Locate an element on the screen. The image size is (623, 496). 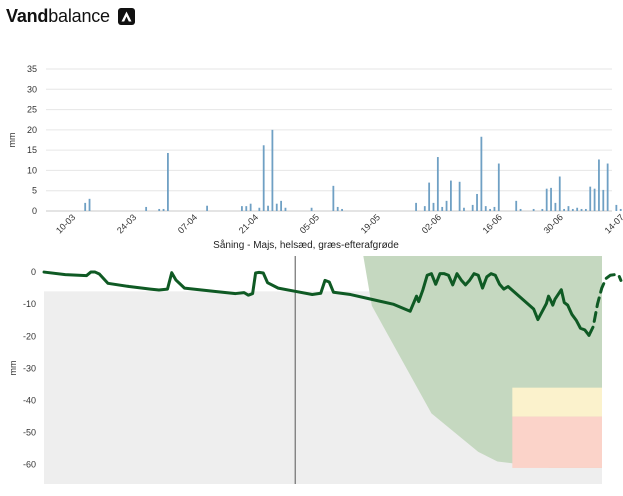
x-tick-label: 02-06 is located at coordinates (431, 223).